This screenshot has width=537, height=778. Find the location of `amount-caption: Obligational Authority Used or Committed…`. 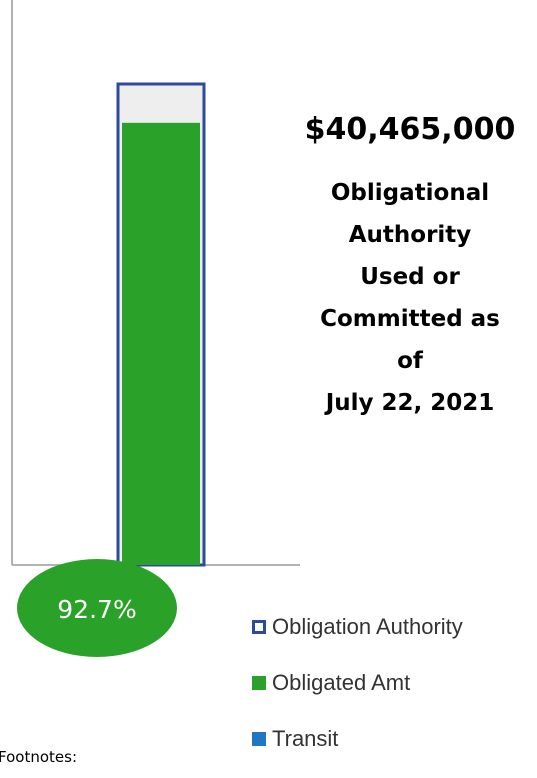

amount-caption: Obligational Authority Used or Committed… is located at coordinates (410, 298).